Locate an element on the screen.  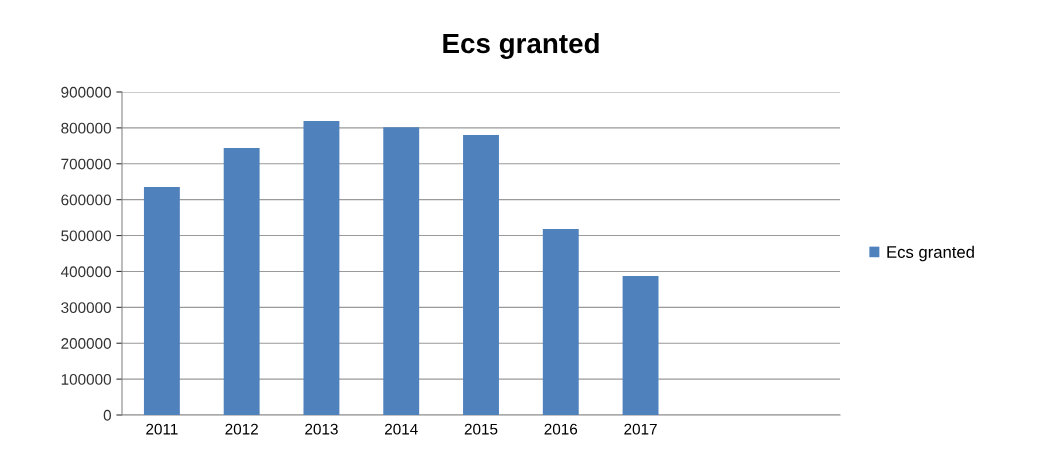
y-tick-label: 400000 is located at coordinates (85, 272).